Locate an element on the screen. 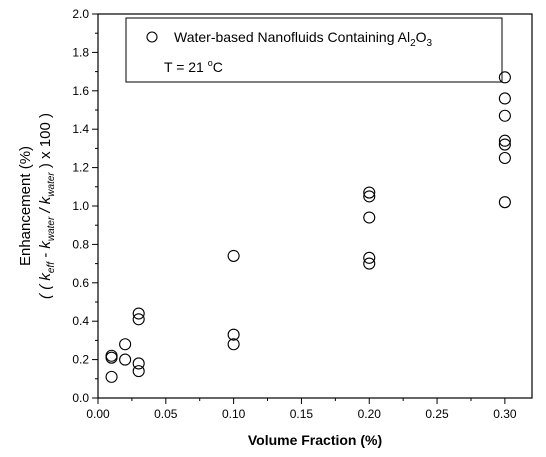  ylabel-sub-1: eff is located at coordinates (51, 267).